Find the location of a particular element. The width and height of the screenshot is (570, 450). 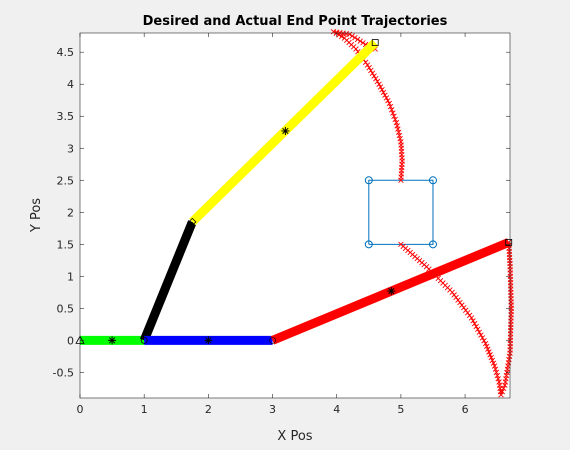

lower-trajectory-cross-47-b is located at coordinates (492, 360).